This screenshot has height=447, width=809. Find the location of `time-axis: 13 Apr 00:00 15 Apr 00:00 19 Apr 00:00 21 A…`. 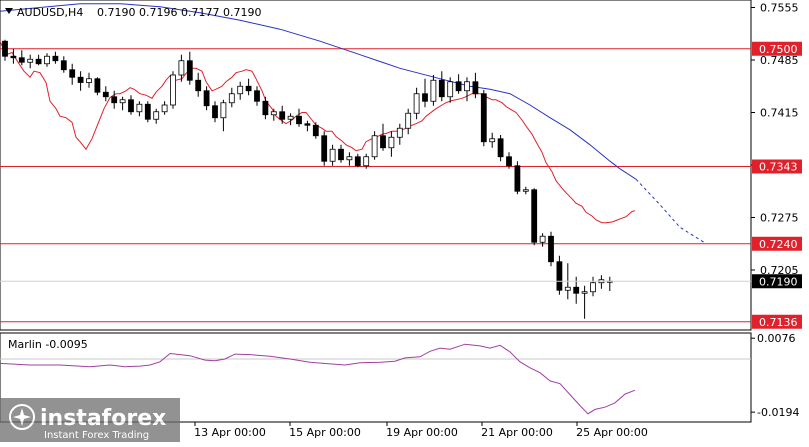

time-axis: 13 Apr 00:00 15 Apr 00:00 19 Apr 00:00 21 A… is located at coordinates (421, 430).